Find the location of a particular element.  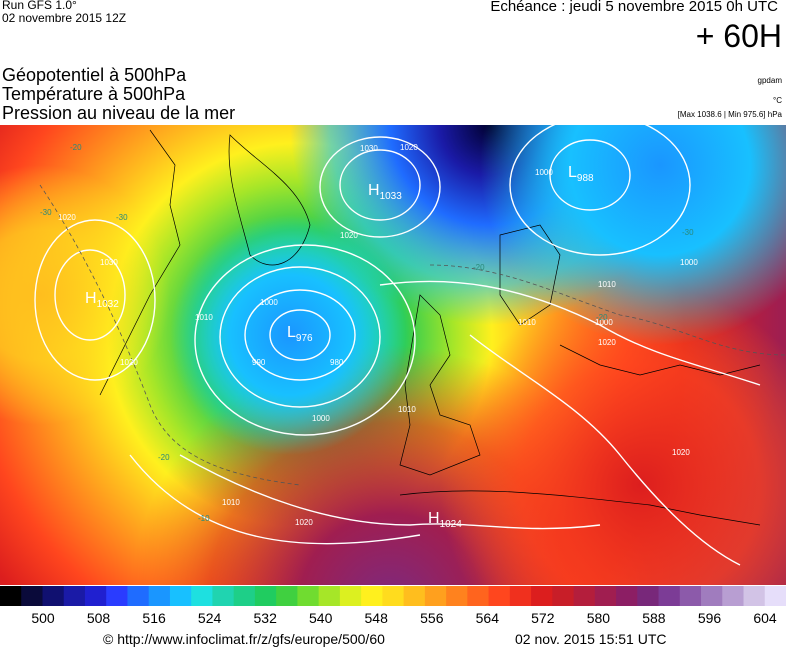

run-date: 02 novembre 2015 12Z is located at coordinates (64, 18).